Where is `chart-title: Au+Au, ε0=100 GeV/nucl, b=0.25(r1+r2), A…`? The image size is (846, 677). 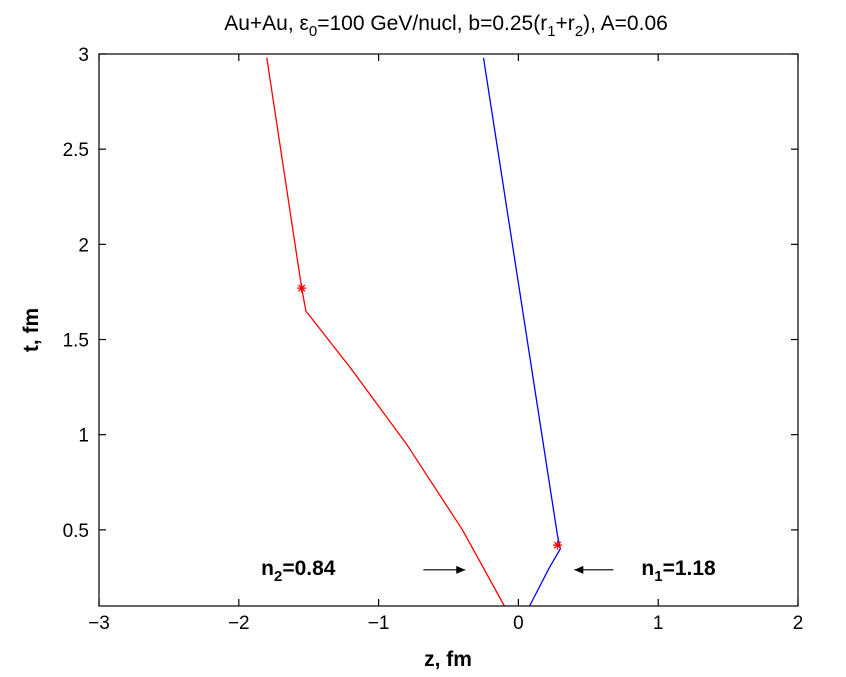 chart-title: Au+Au, ε0=100 GeV/nucl, b=0.25(r1+r2), A… is located at coordinates (446, 26).